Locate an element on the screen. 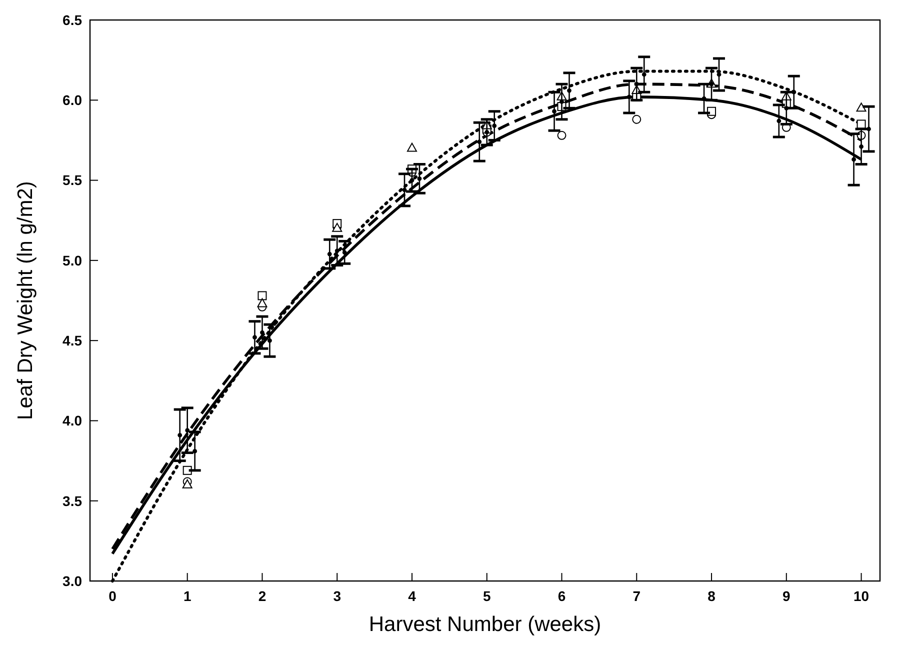  x-tick-label: 2 is located at coordinates (262, 596).